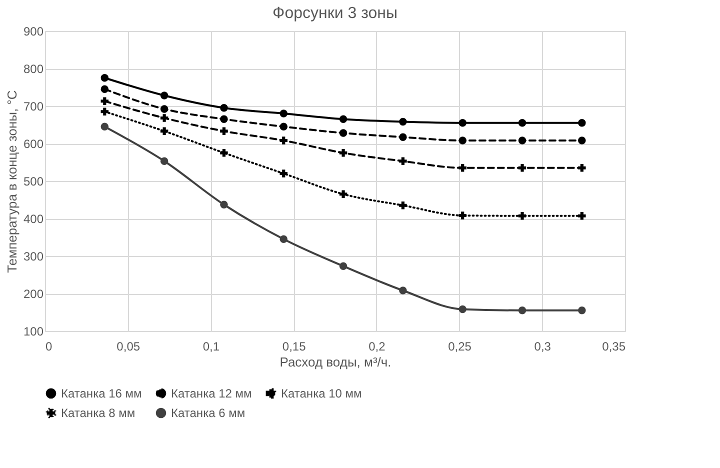  I want to click on y-tick-label: 900, so click(33, 31).